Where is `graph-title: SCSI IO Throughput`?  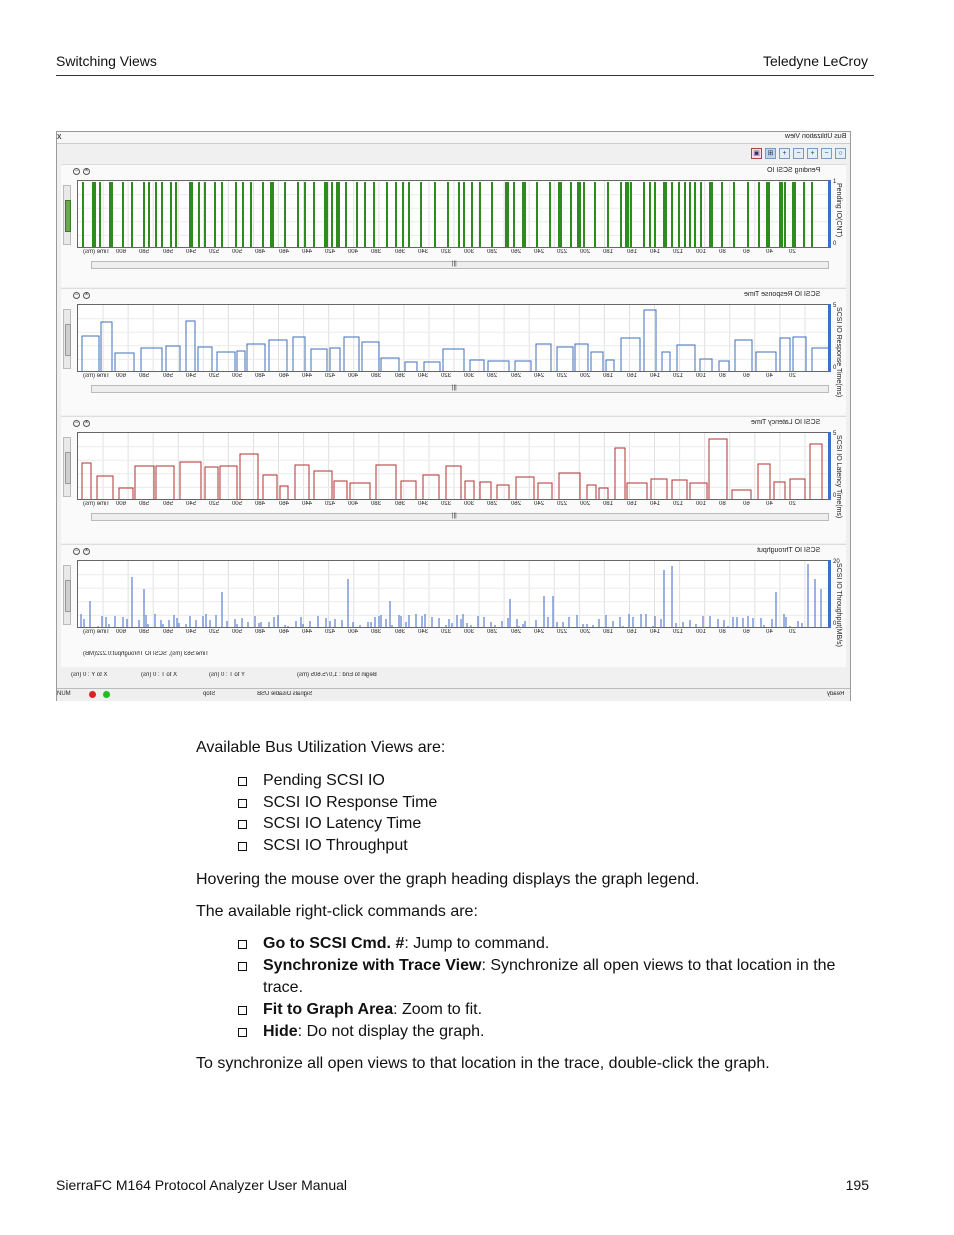
graph-title: SCSI IO Throughput is located at coordinates (788, 550).